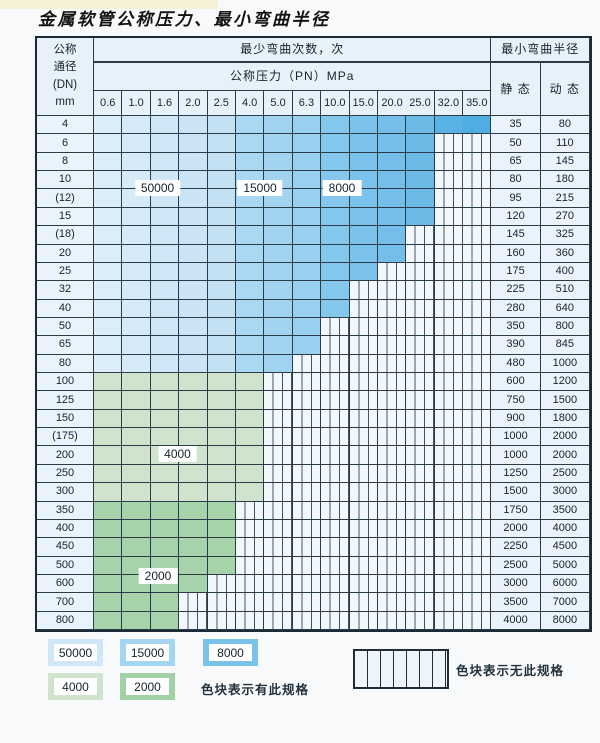 Image resolution: width=600 pixels, height=743 pixels. What do you see at coordinates (565, 584) in the screenshot?
I see `dynamic-value: 6000` at bounding box center [565, 584].